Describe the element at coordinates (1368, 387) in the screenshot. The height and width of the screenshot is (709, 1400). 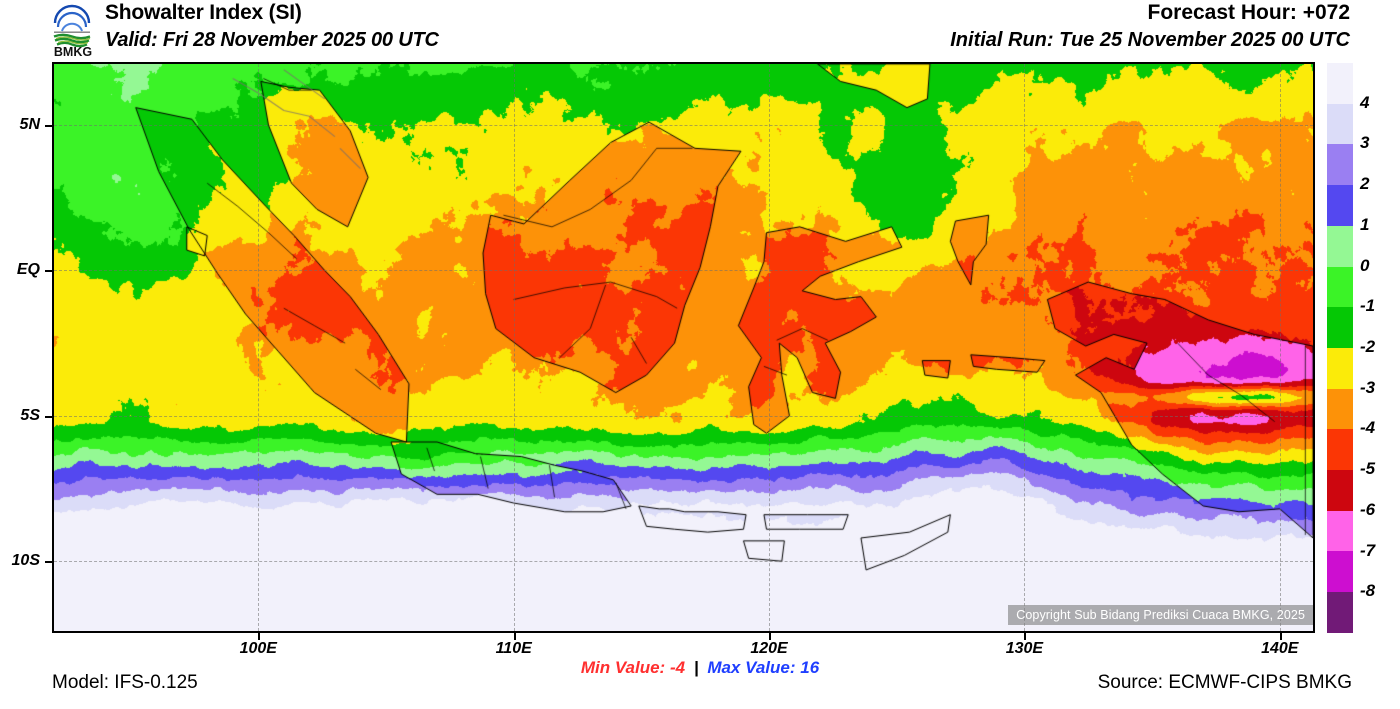
I see `colorbar-tick-label: -3` at that location.